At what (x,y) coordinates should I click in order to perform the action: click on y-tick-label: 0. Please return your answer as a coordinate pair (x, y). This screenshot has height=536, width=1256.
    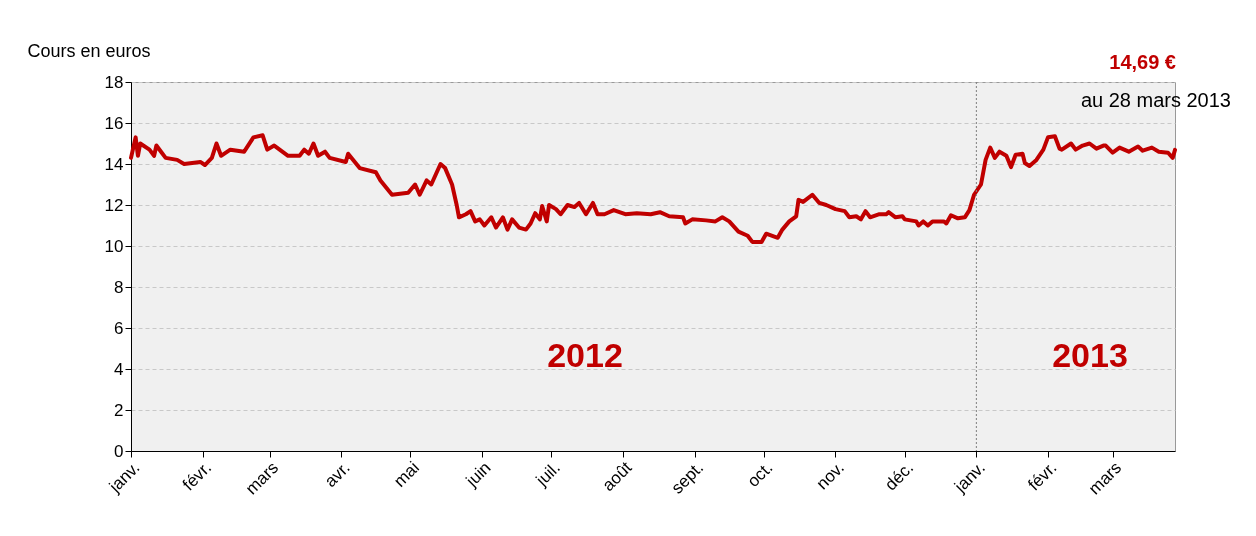
    Looking at the image, I should click on (119, 451).